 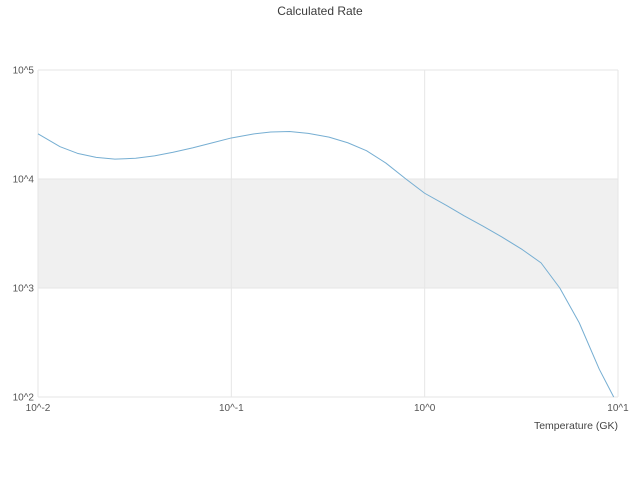 What do you see at coordinates (425, 408) in the screenshot?
I see `x-tick-label: 10^0` at bounding box center [425, 408].